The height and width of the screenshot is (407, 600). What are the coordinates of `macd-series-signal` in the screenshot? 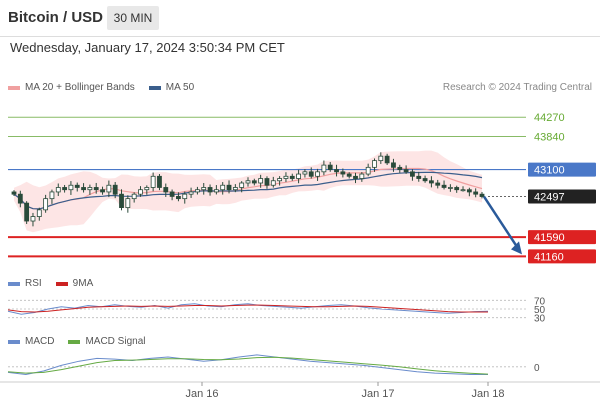 It's located at (248, 365).